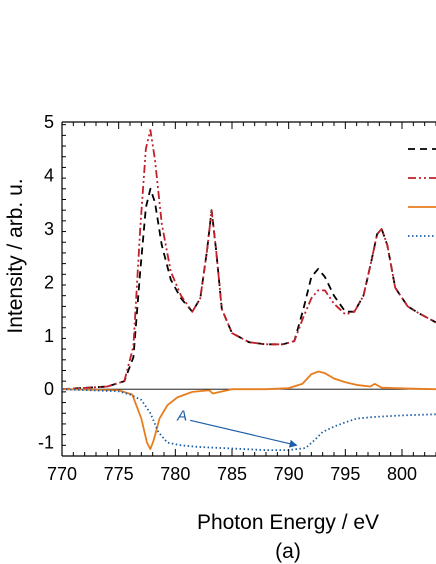 The height and width of the screenshot is (564, 436). Describe the element at coordinates (49, 122) in the screenshot. I see `y-tick-label: 5` at that location.